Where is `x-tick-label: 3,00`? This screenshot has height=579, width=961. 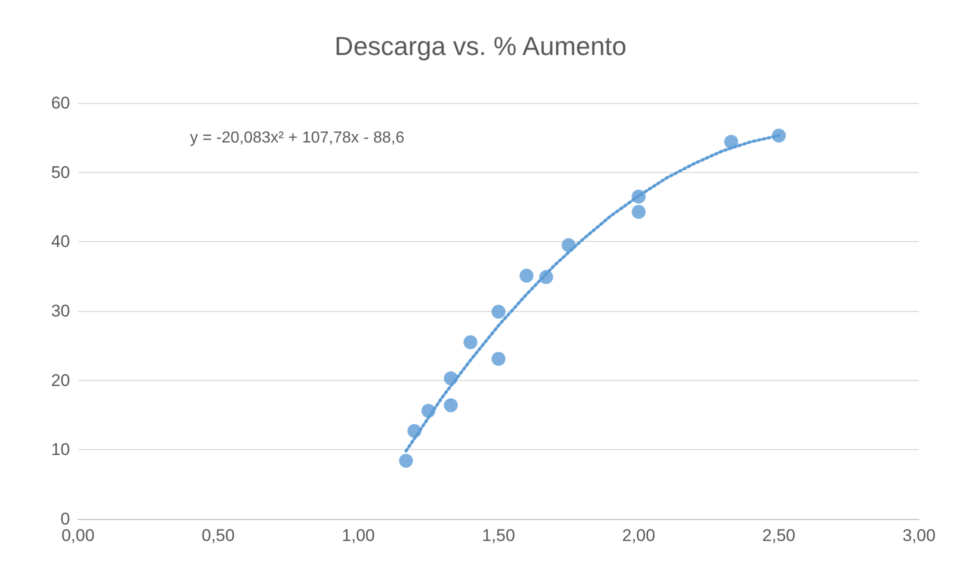
x-tick-label: 3,00 is located at coordinates (919, 535).